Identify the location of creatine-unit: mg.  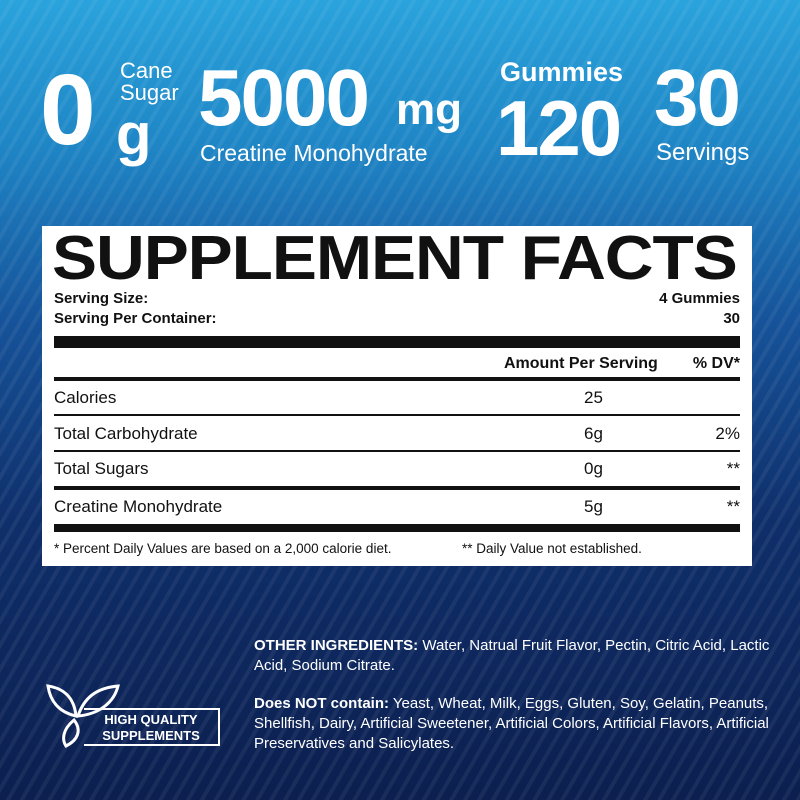
(429, 109).